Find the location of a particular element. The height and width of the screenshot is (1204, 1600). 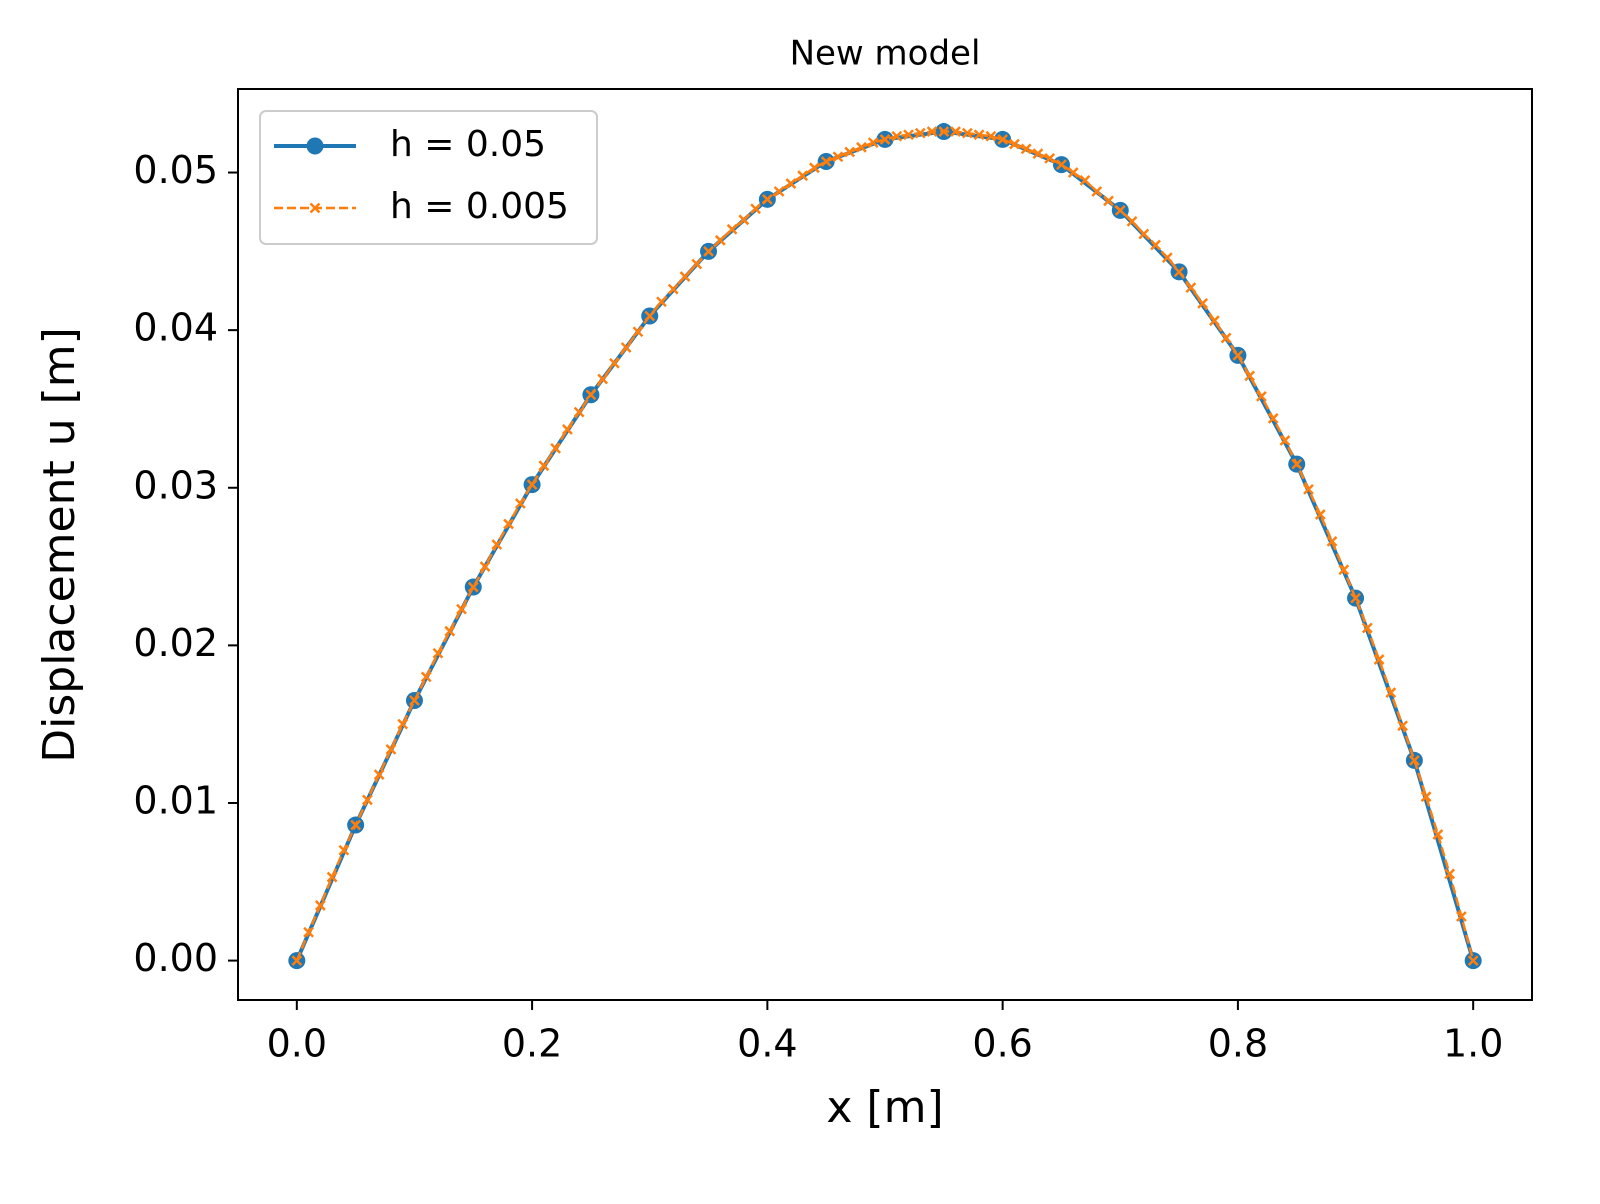

y-tick-label: 0.01 is located at coordinates (175, 800).